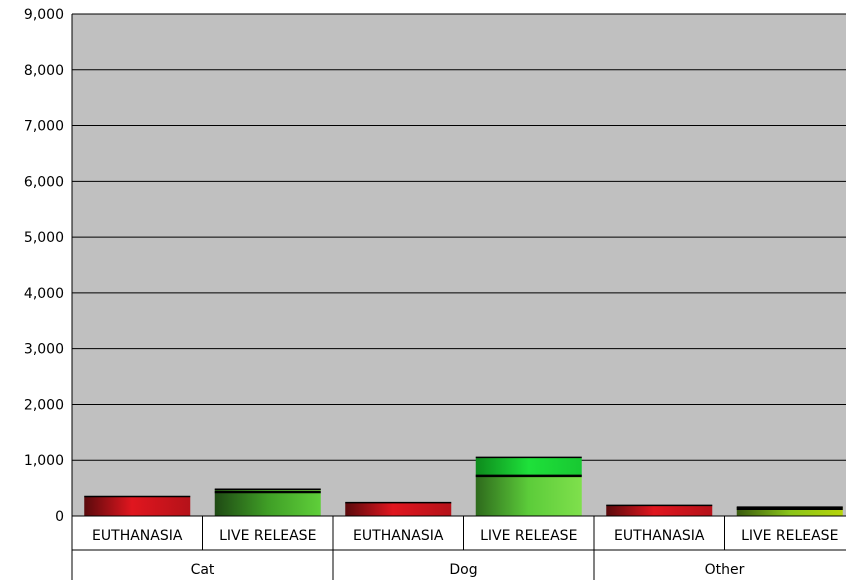  I want to click on y-tick-label: 2,000, so click(44, 405).